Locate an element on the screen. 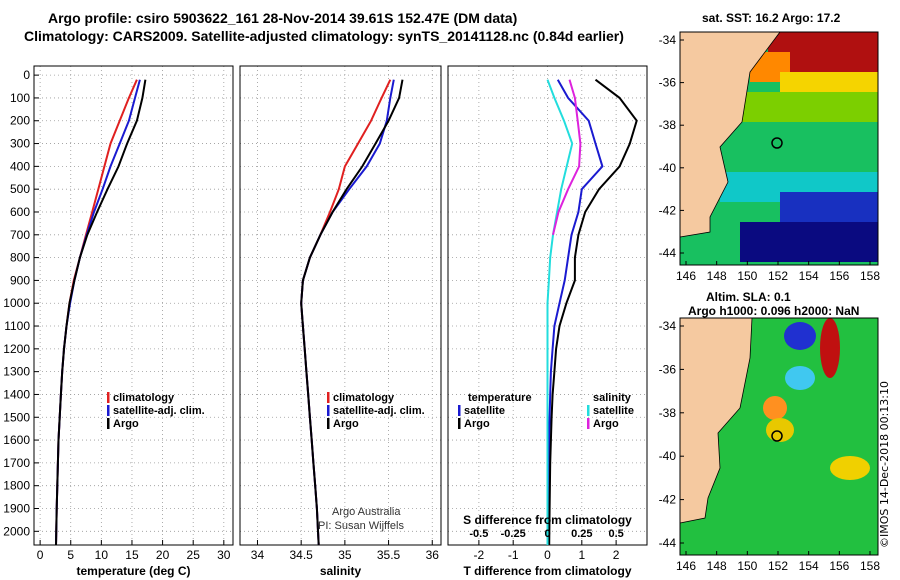  x2-axis-label: S difference from climatology is located at coordinates (547, 520).